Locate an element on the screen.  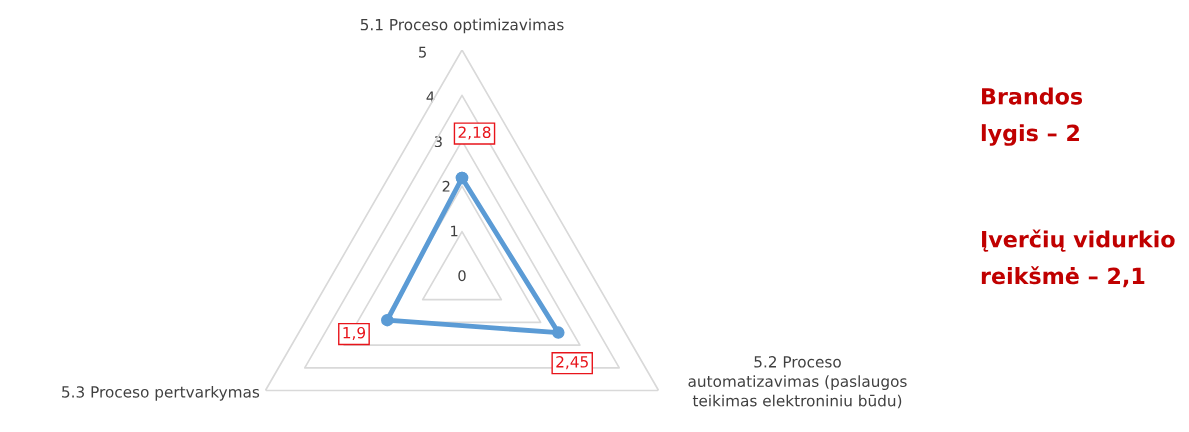
y-tick-label: 2 is located at coordinates (446, 186).